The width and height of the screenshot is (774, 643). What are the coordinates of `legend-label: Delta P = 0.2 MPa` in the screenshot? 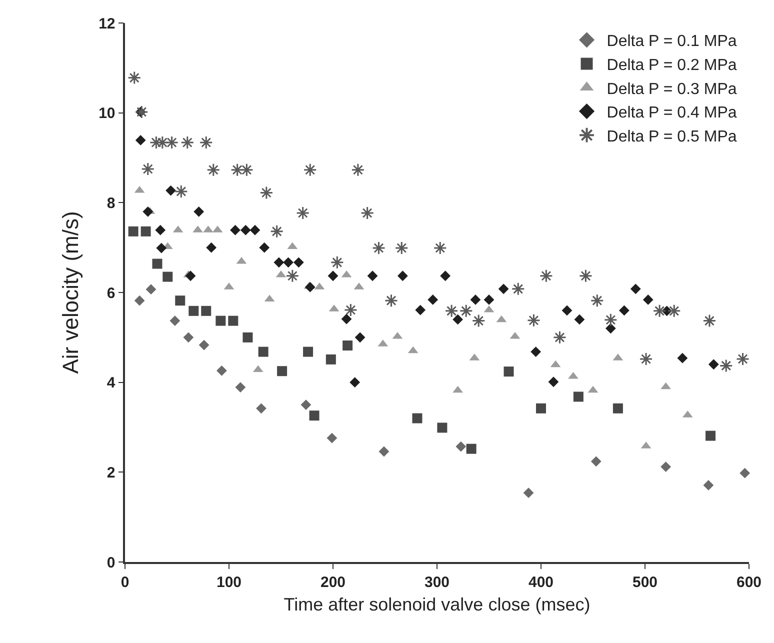 It's located at (671, 65).